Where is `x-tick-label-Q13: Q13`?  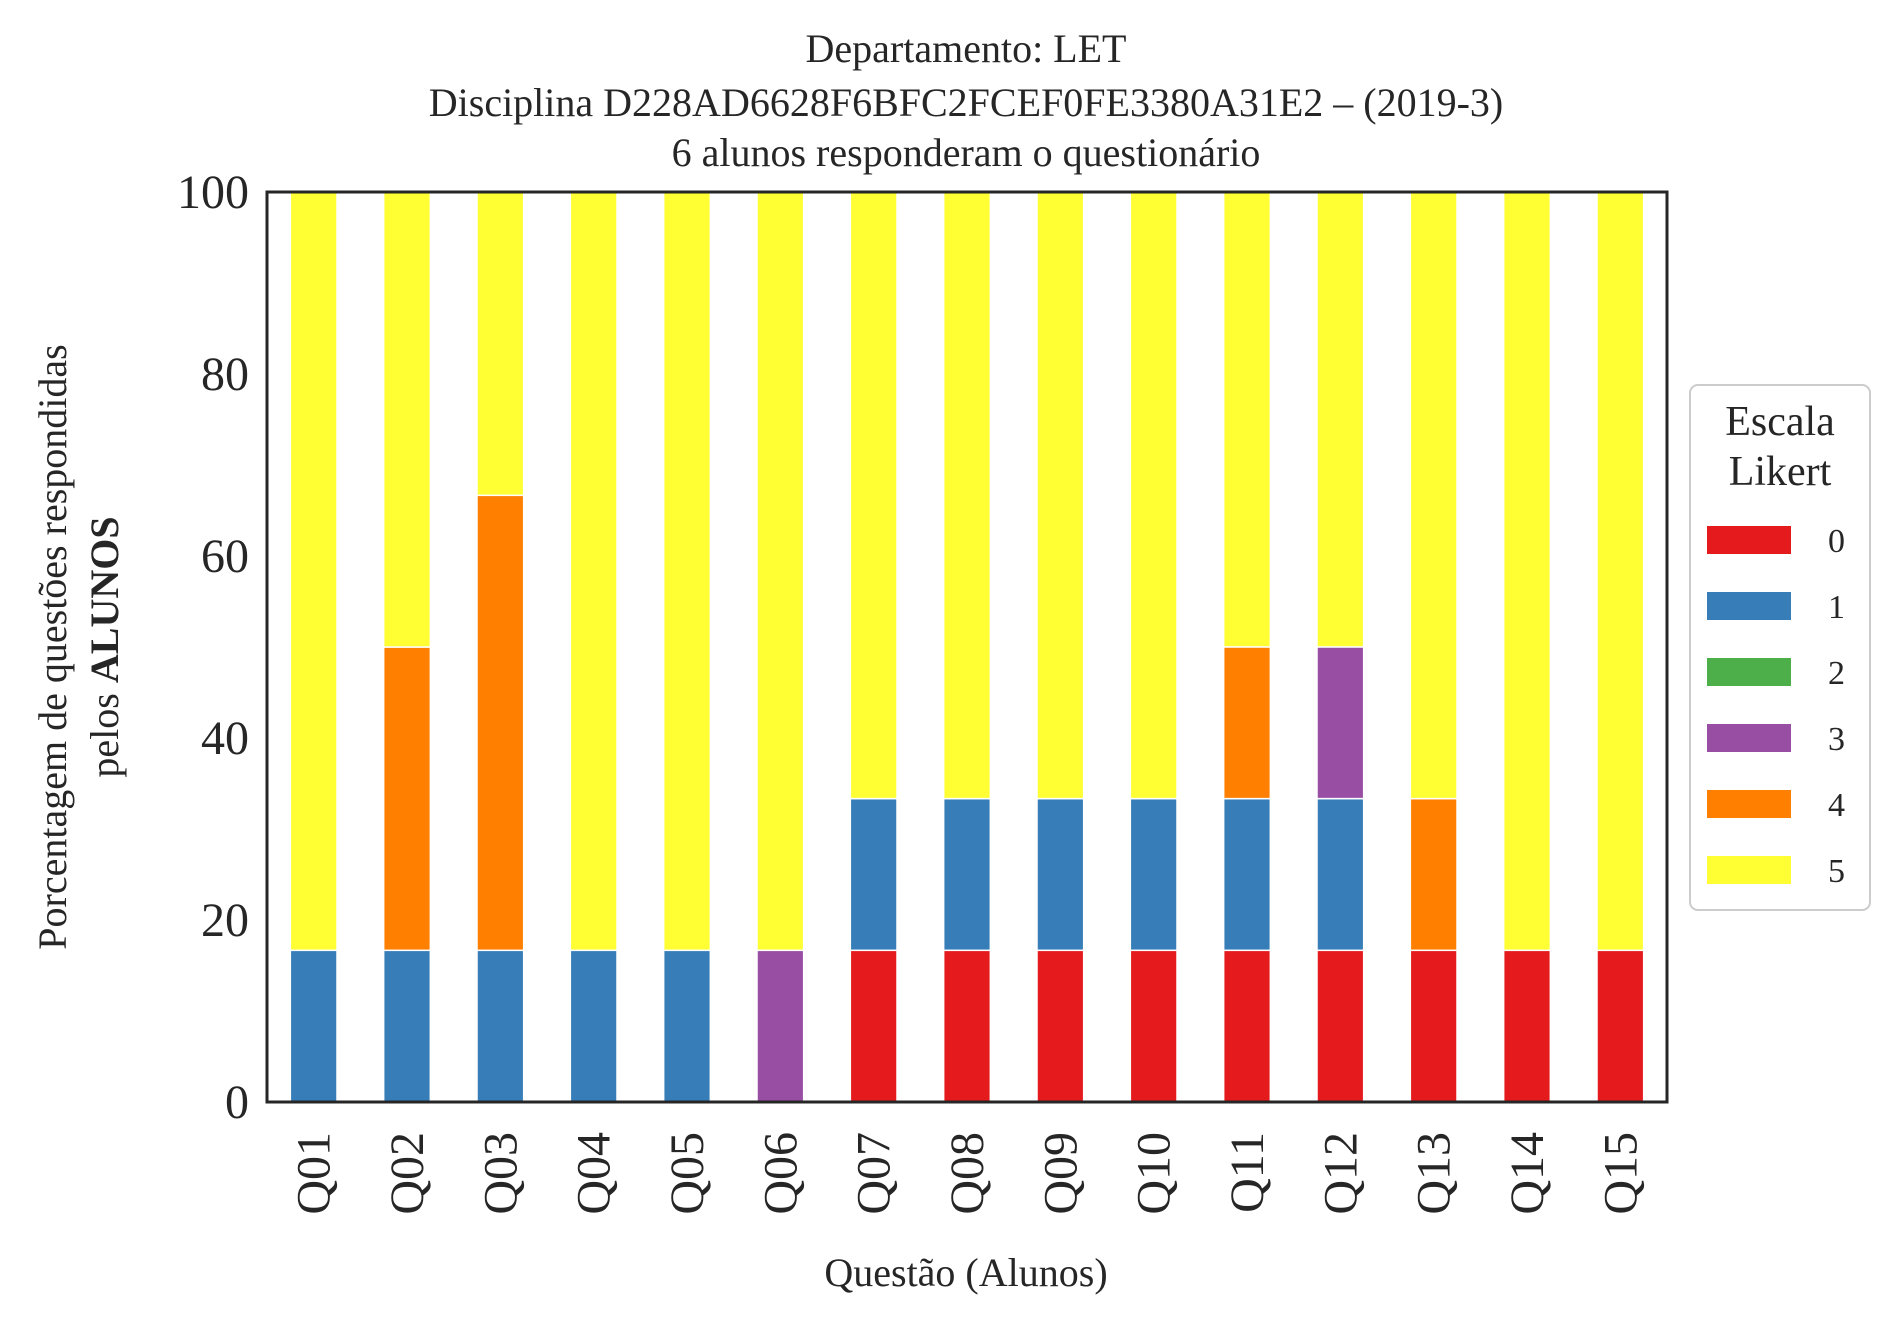 x-tick-label-Q13: Q13 is located at coordinates (1434, 1173).